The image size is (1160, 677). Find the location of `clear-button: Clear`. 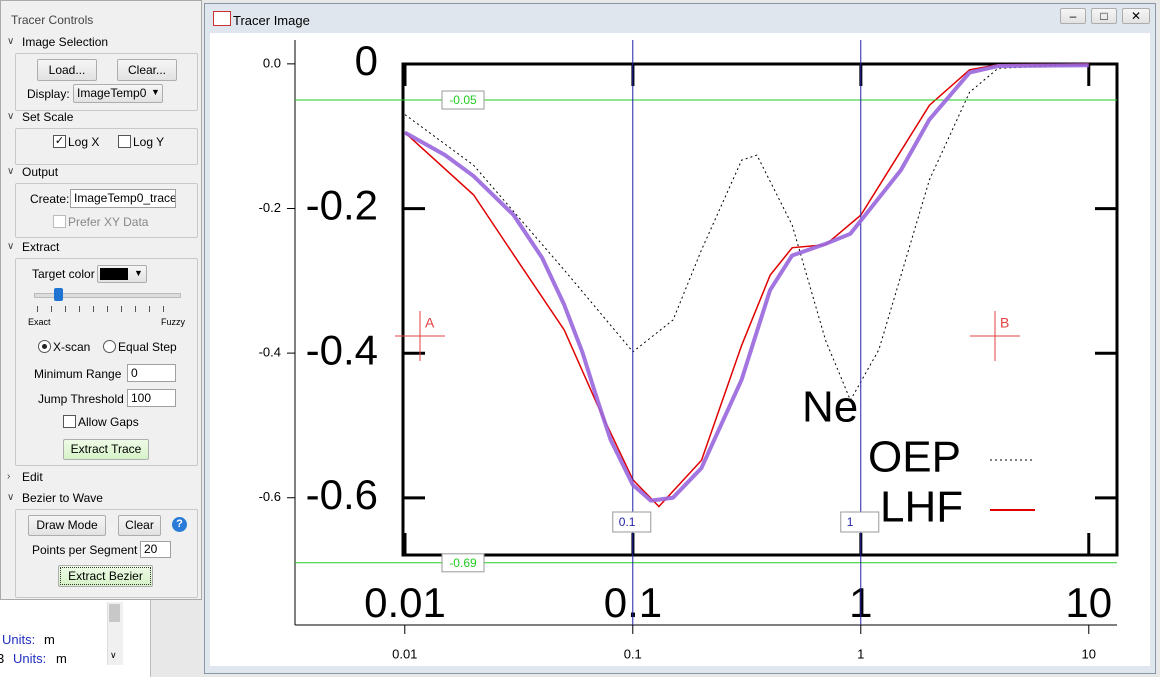

clear-button: Clear is located at coordinates (139, 525).